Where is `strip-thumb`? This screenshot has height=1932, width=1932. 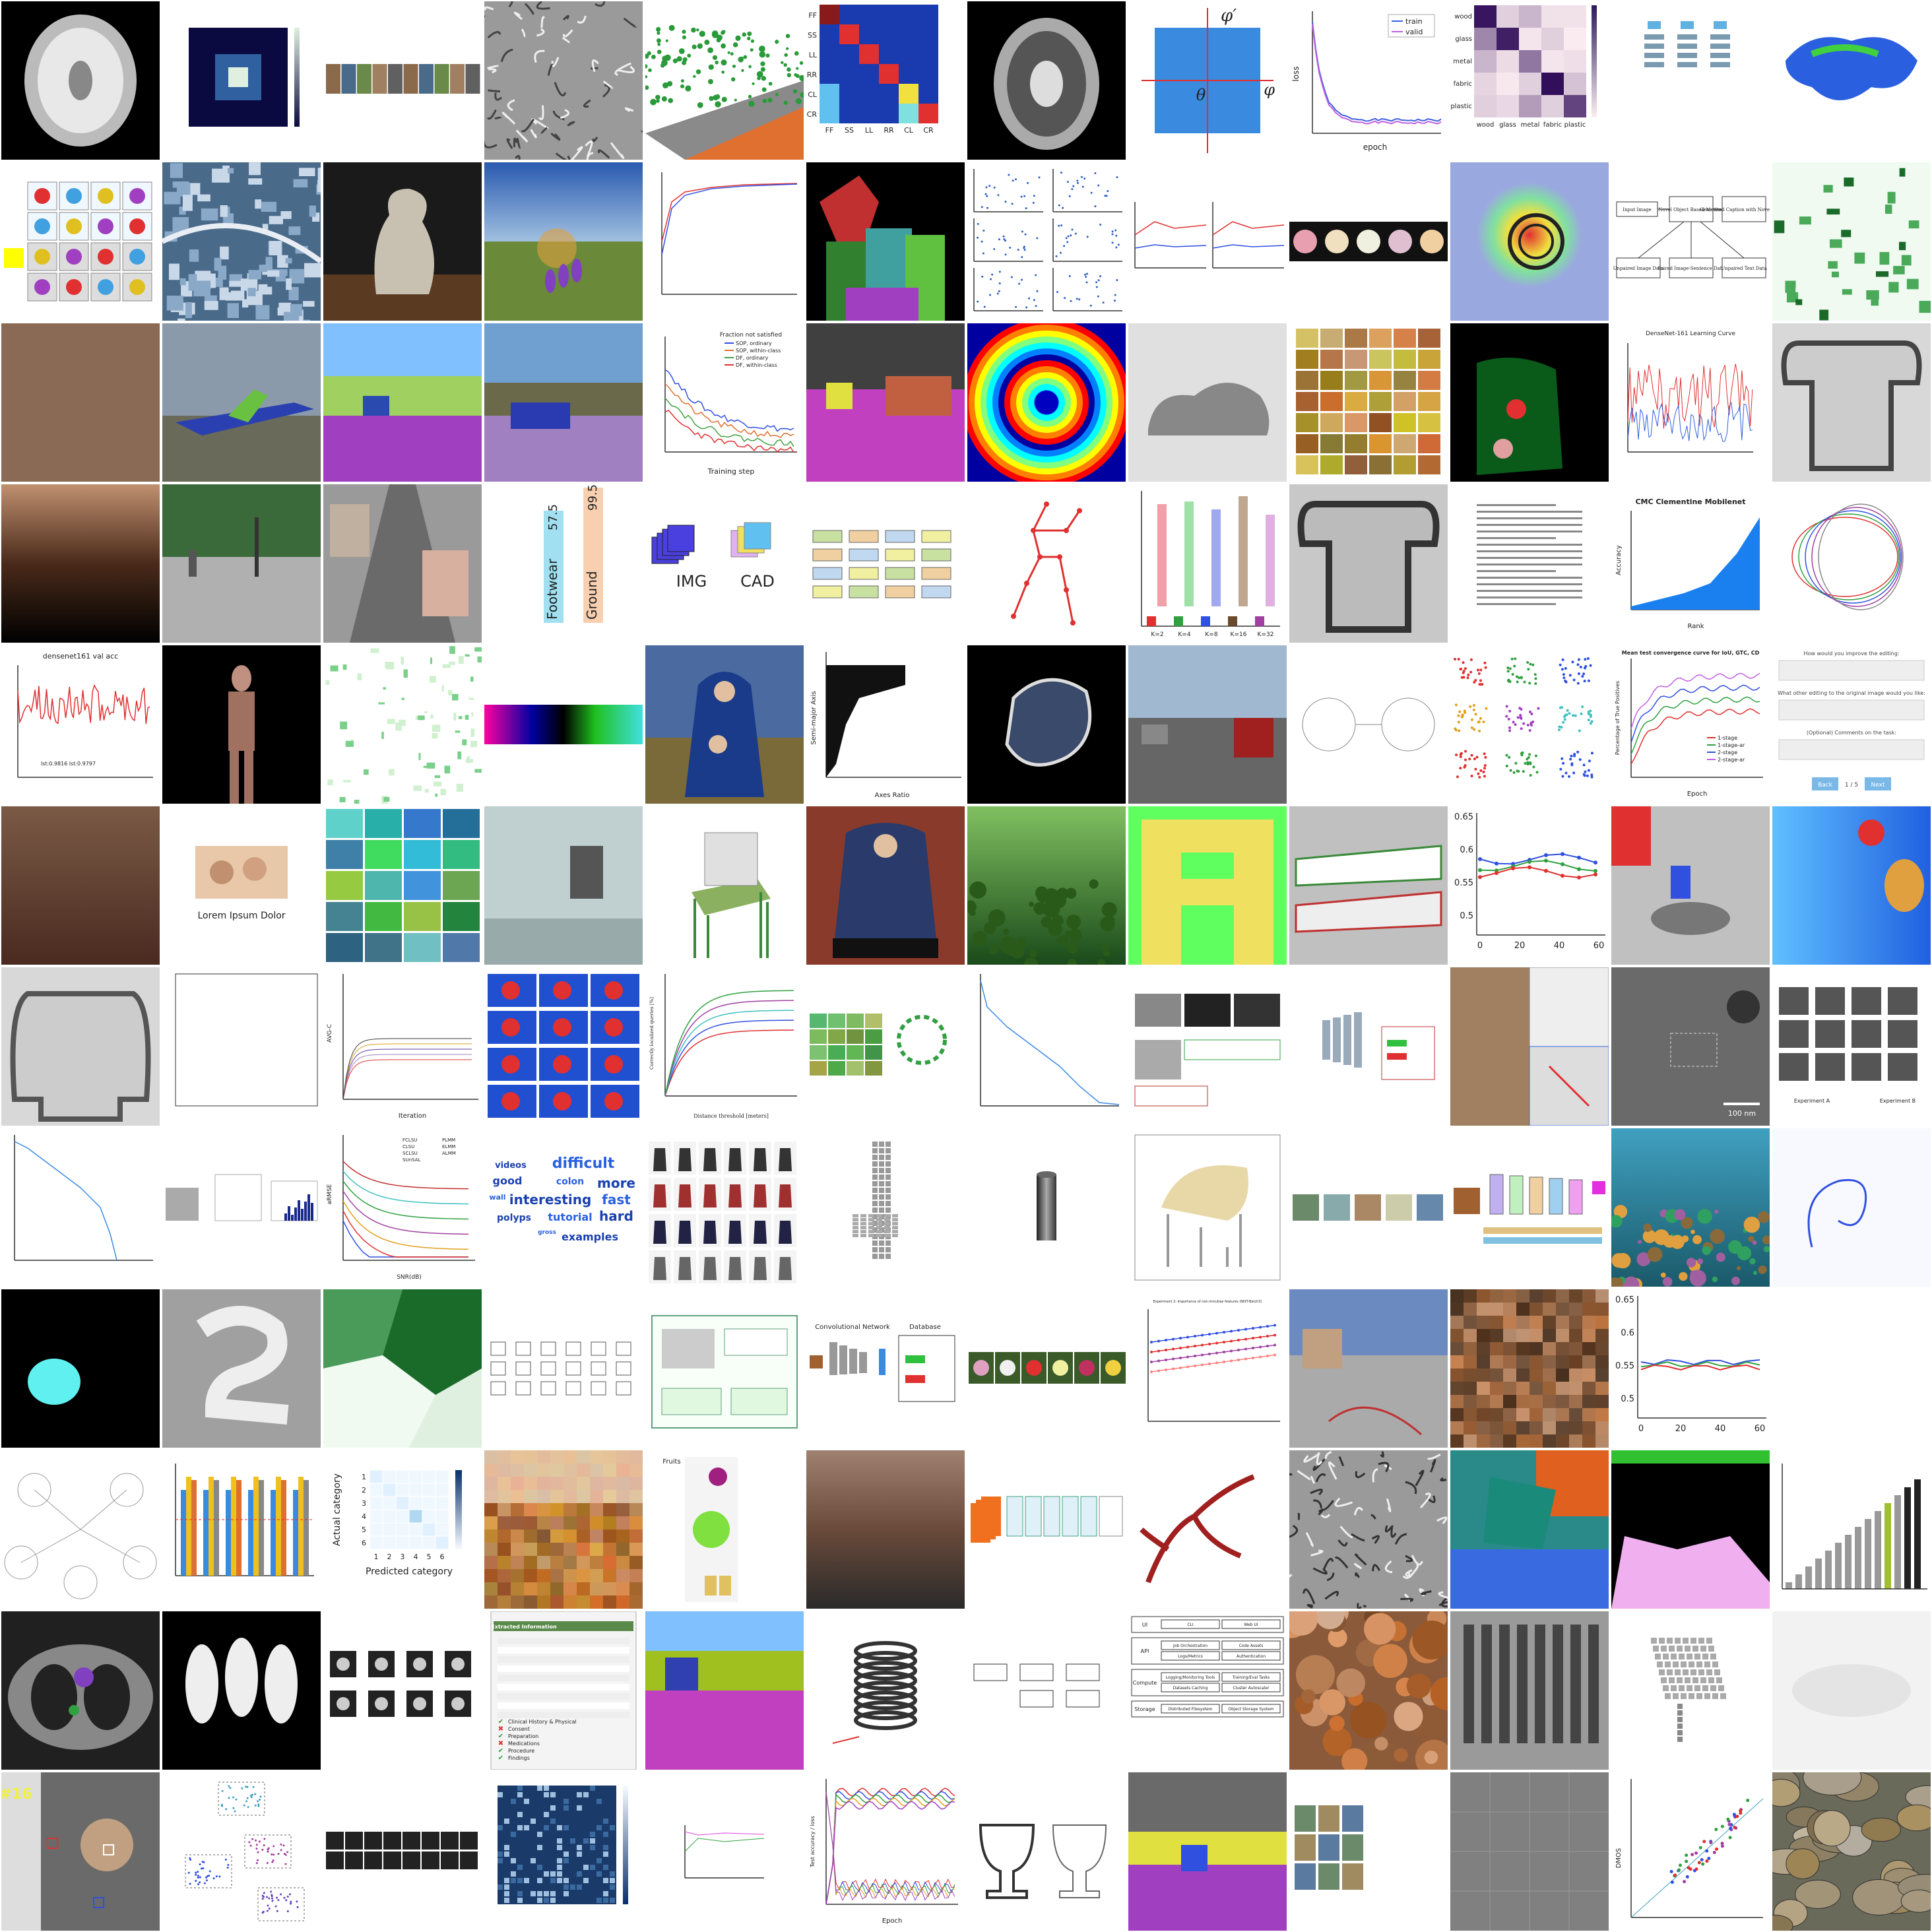
strip-thumb is located at coordinates (410, 79).